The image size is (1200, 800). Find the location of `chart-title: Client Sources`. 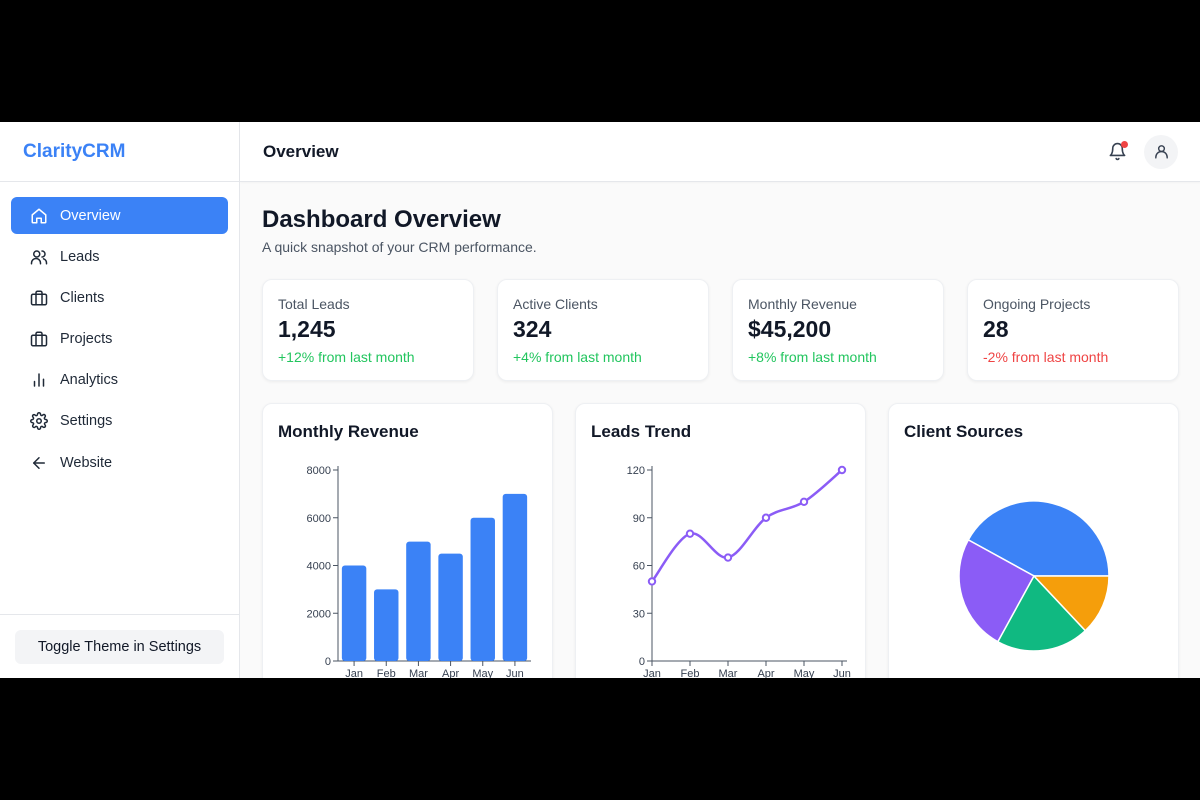

chart-title: Client Sources is located at coordinates (964, 431).